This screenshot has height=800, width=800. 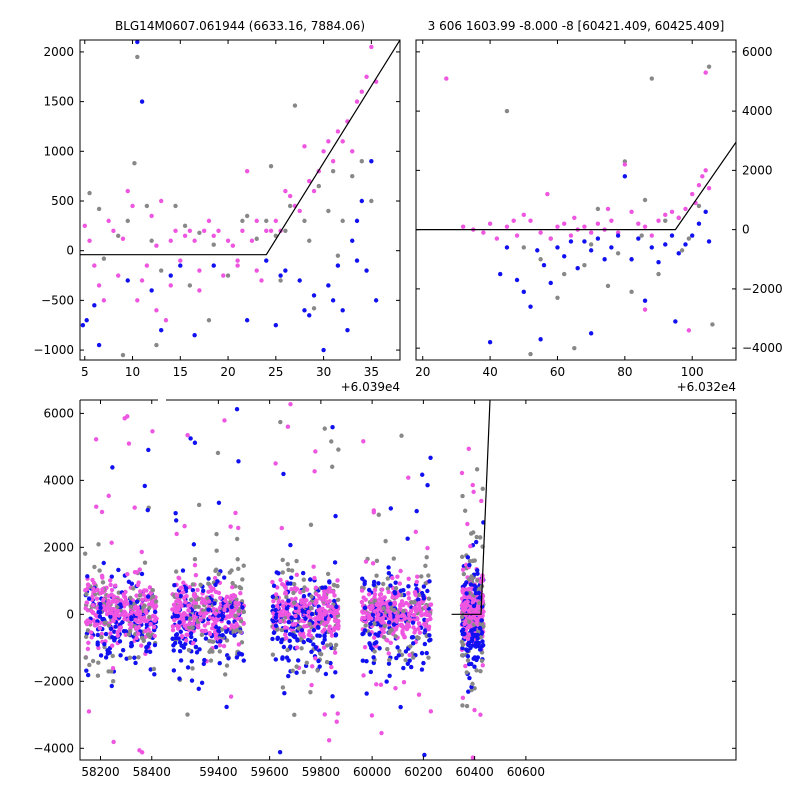 What do you see at coordinates (321, 772) in the screenshot?
I see `x-tick-label: 59800` at bounding box center [321, 772].